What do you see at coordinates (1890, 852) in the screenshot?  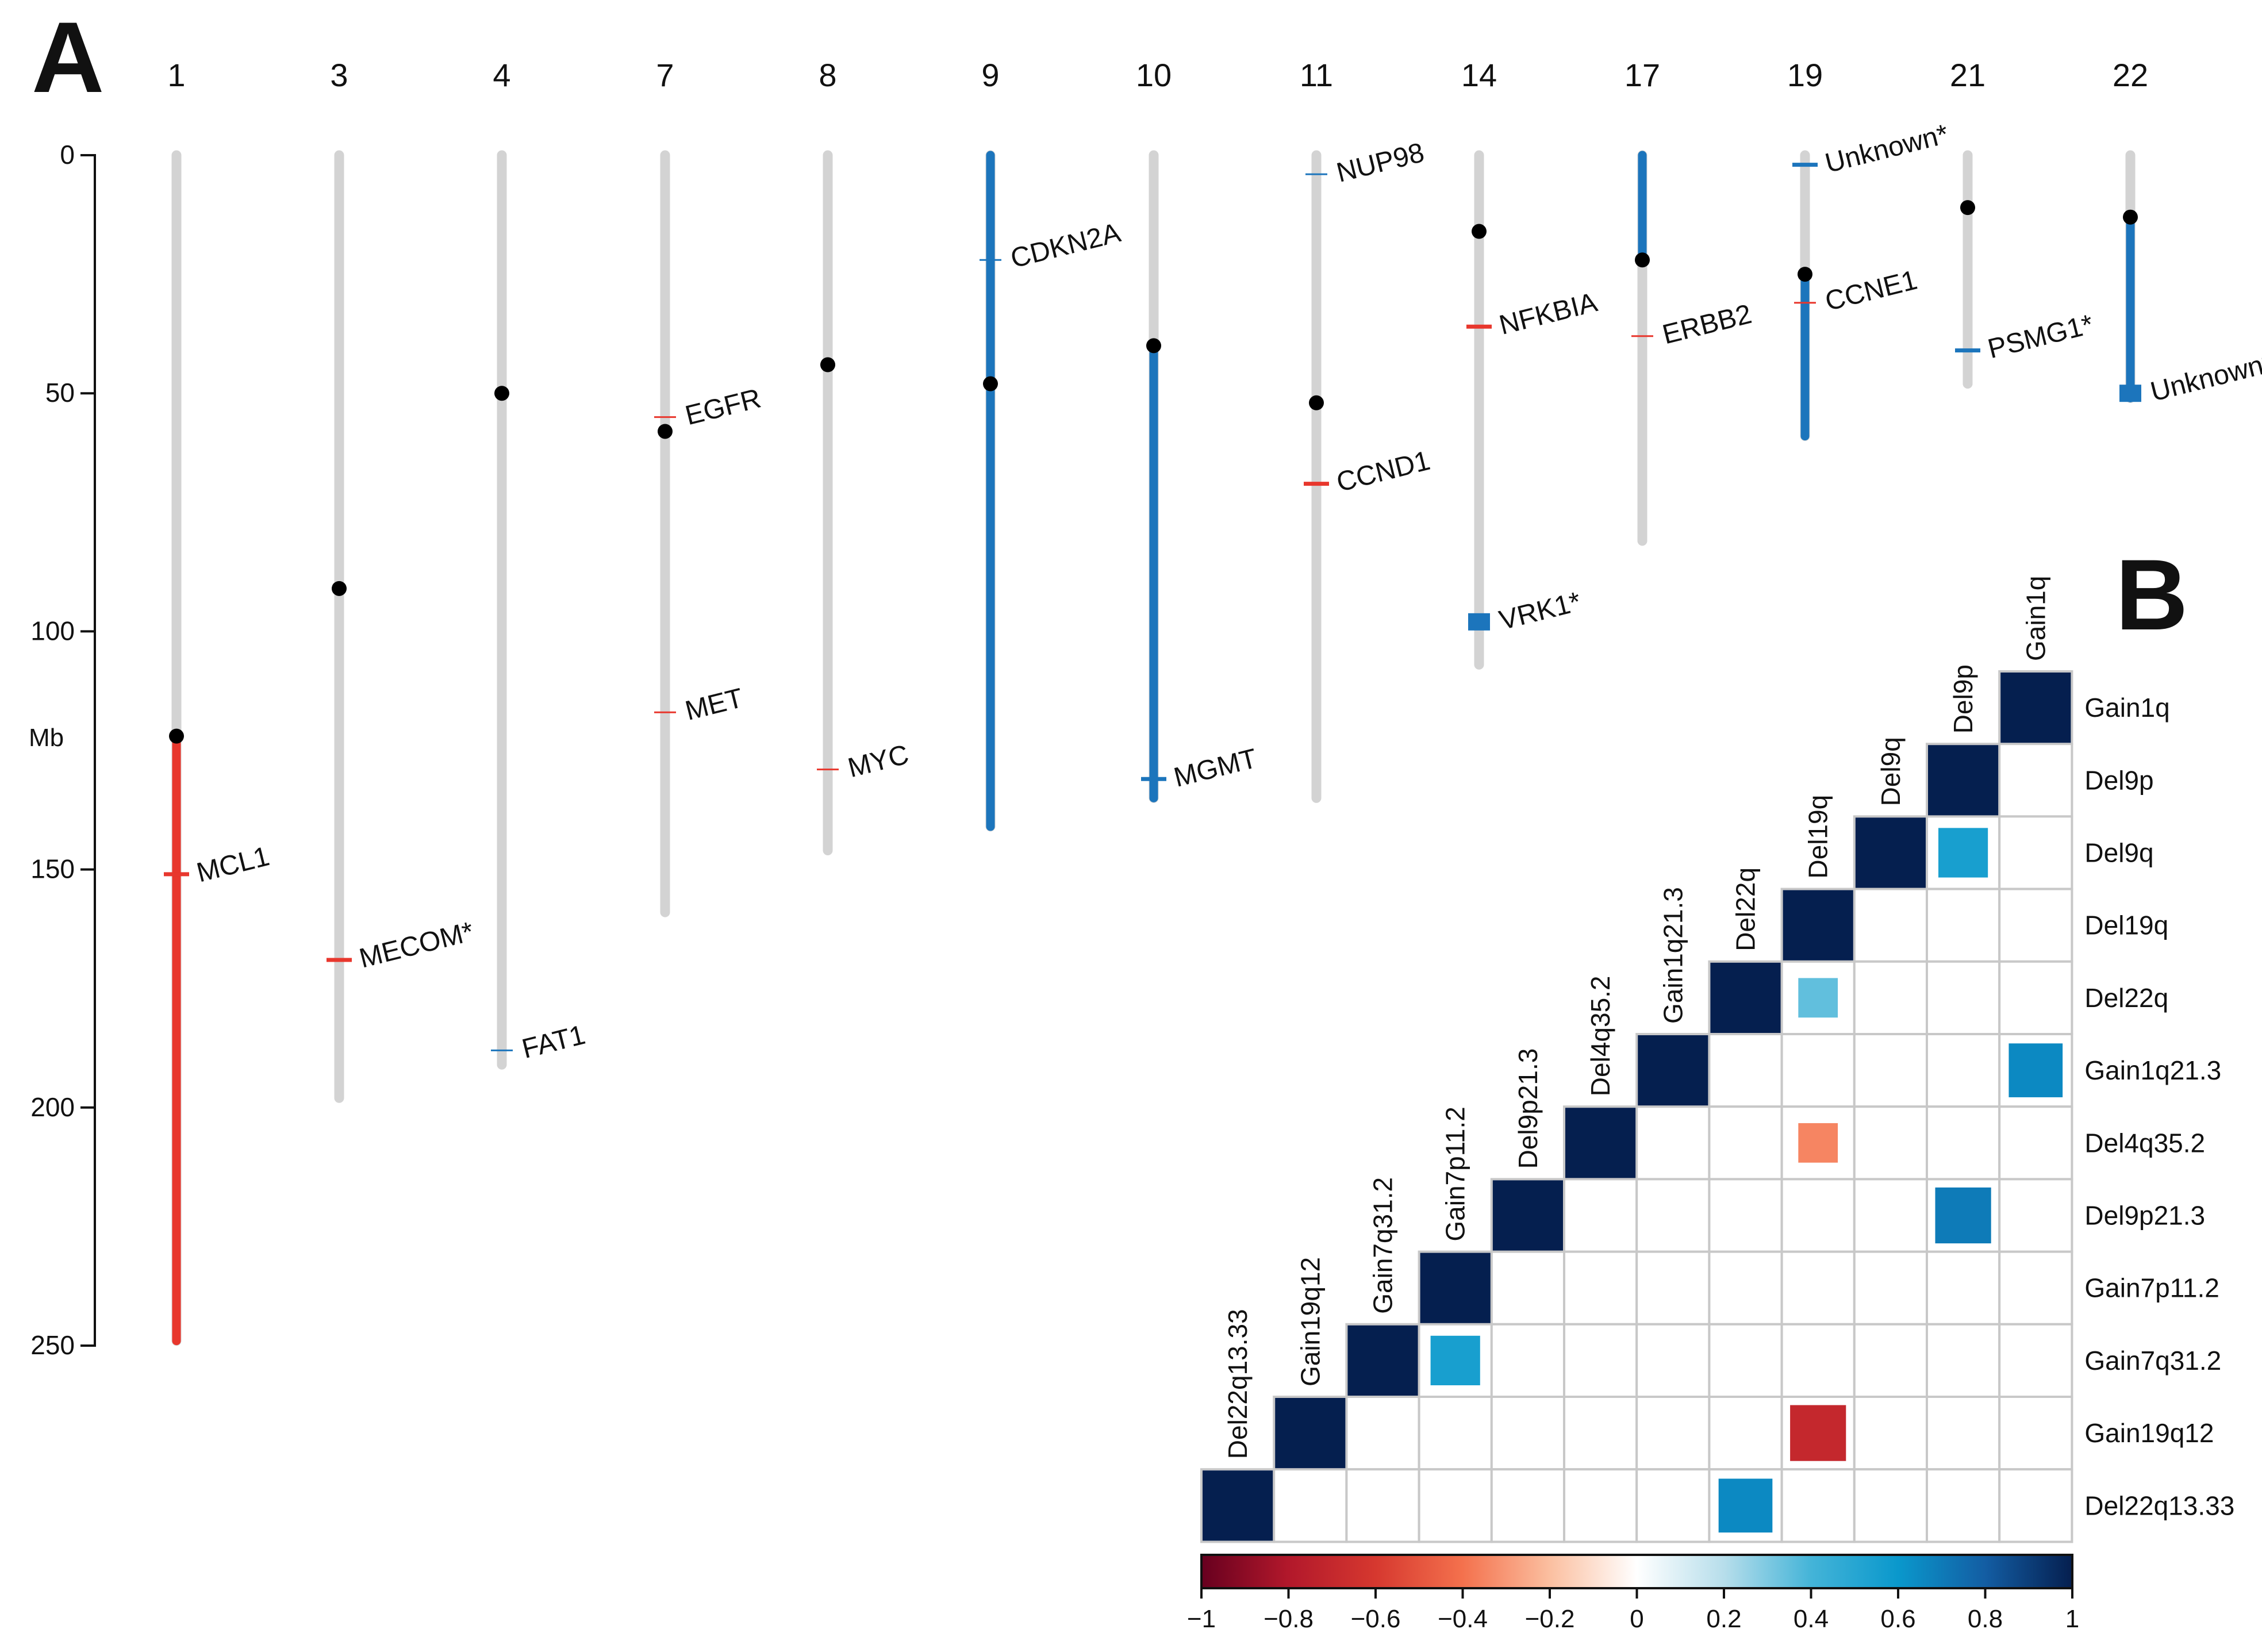 I see `diag-cell-Del9q` at bounding box center [1890, 852].